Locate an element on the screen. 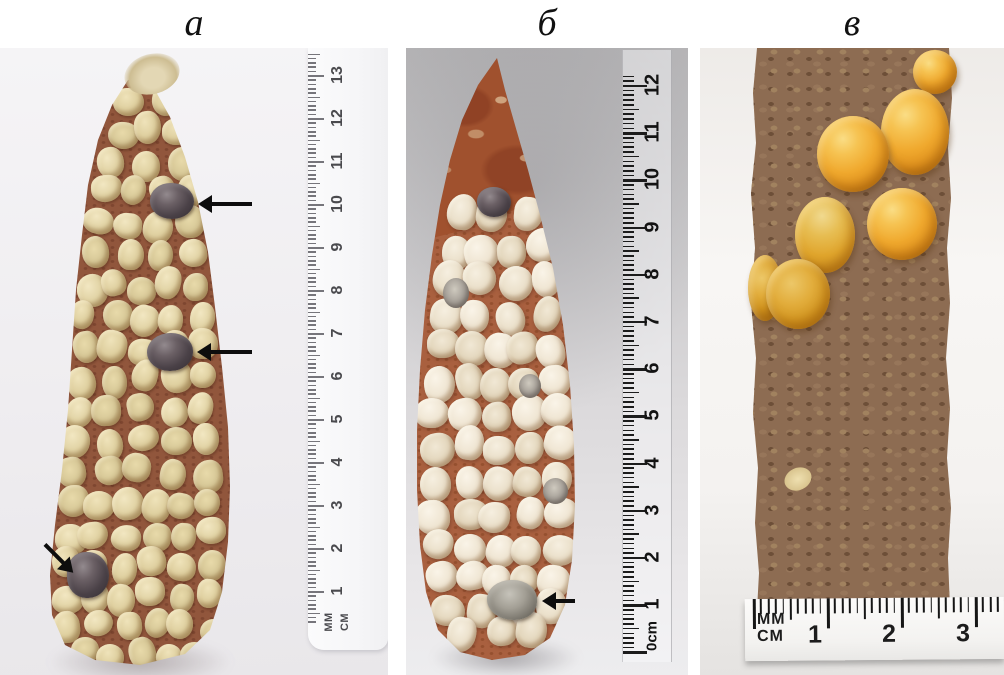 The image size is (1004, 675). ruler-number: 6 is located at coordinates (337, 376).